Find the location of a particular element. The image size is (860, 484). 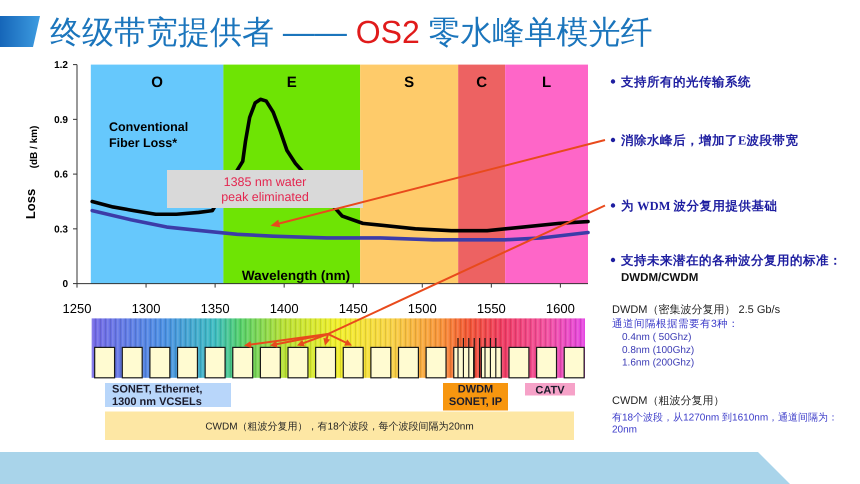

x-tick-label: 1250 is located at coordinates (77, 308).